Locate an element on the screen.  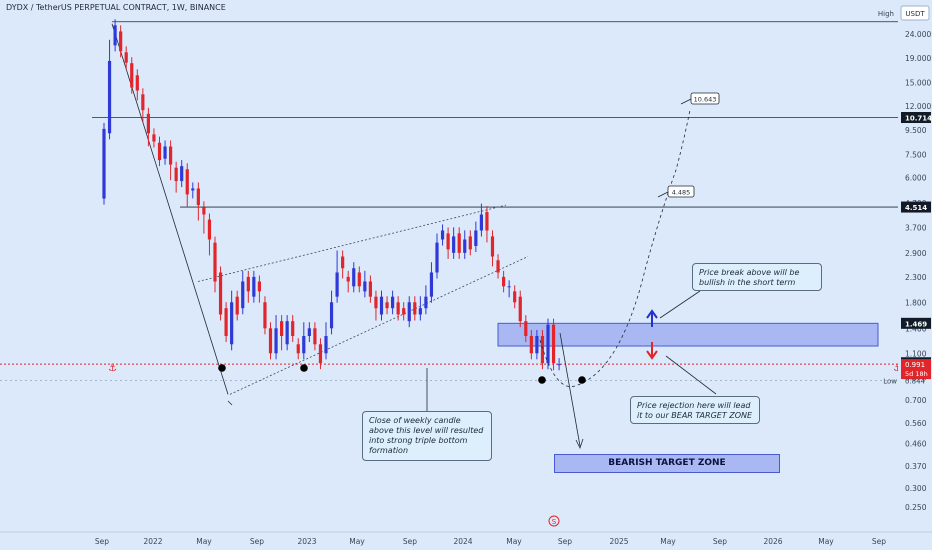
y-tick-label: 0.300 is located at coordinates (916, 488).